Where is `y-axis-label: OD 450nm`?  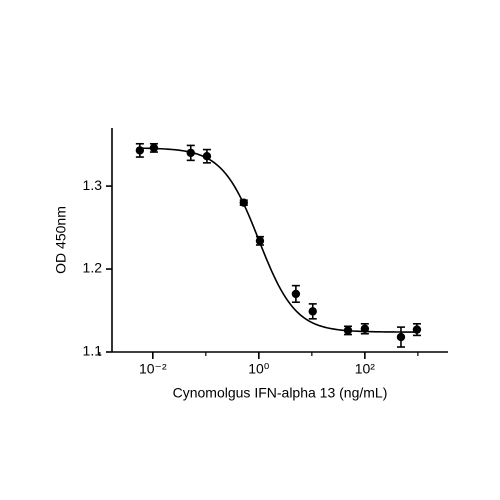 y-axis-label: OD 450nm is located at coordinates (61, 240).